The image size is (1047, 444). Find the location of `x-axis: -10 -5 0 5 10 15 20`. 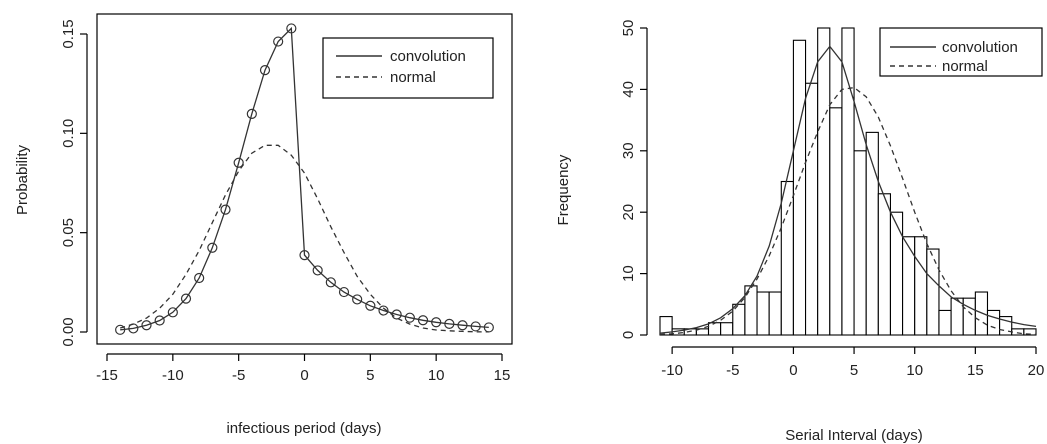

x-axis: -10 -5 0 5 10 15 20 is located at coordinates (853, 362).